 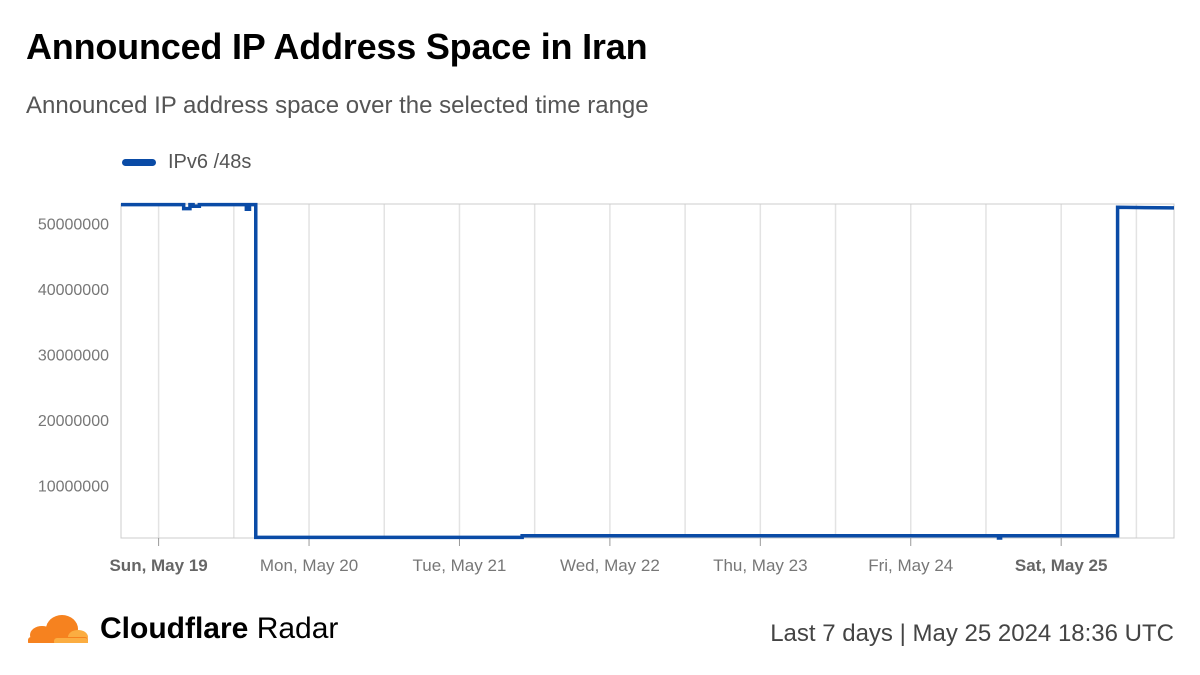 What do you see at coordinates (1043, 633) in the screenshot?
I see `timestamp-label: May 25 2024 18:36 UTC` at bounding box center [1043, 633].